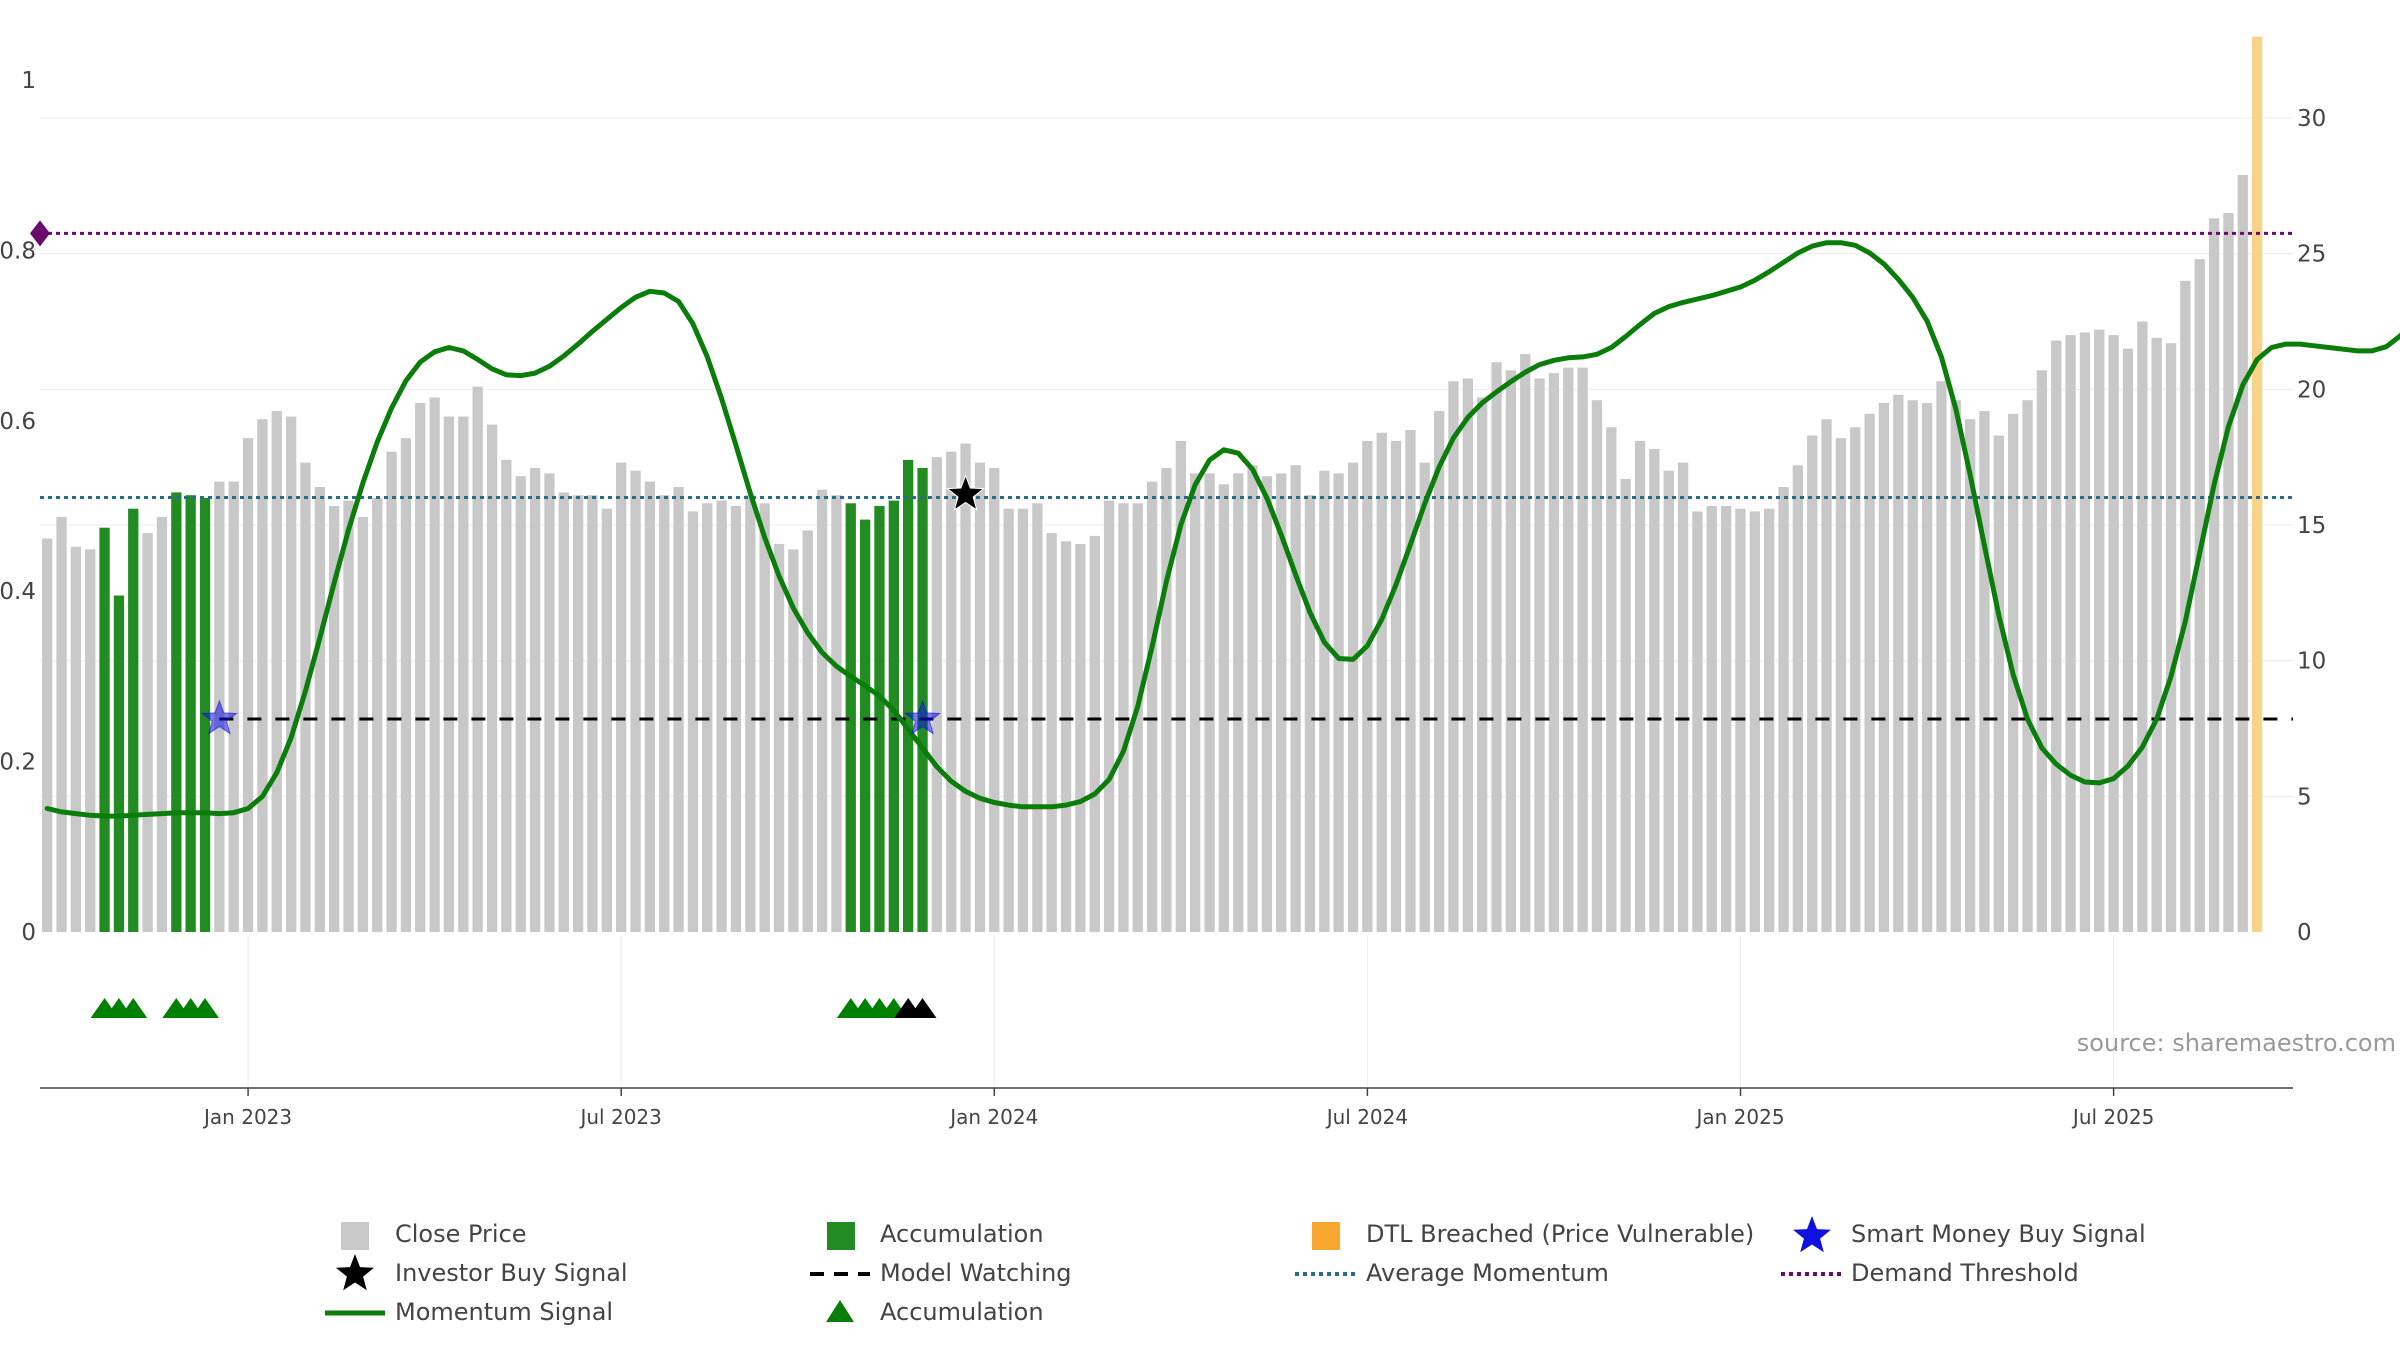  What do you see at coordinates (840, 1311) in the screenshot?
I see `legend-accumulation-triangle` at bounding box center [840, 1311].